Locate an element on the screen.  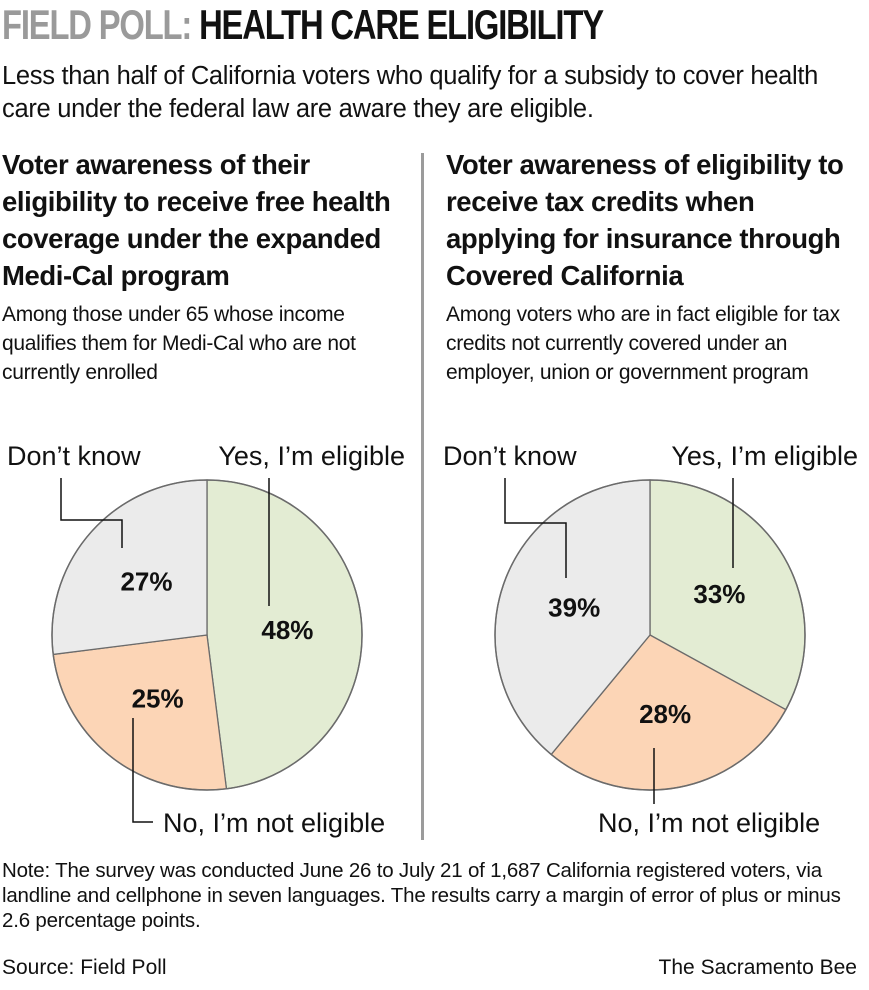
slice-label-yes: 33% is located at coordinates (719, 594).